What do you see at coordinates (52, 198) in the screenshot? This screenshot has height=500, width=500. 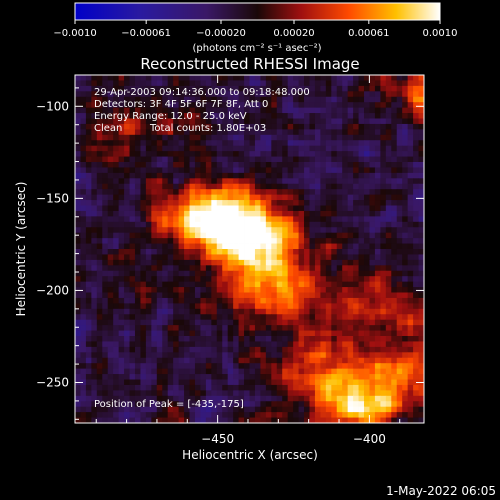 I see `y-tick-label: −150` at bounding box center [52, 198].